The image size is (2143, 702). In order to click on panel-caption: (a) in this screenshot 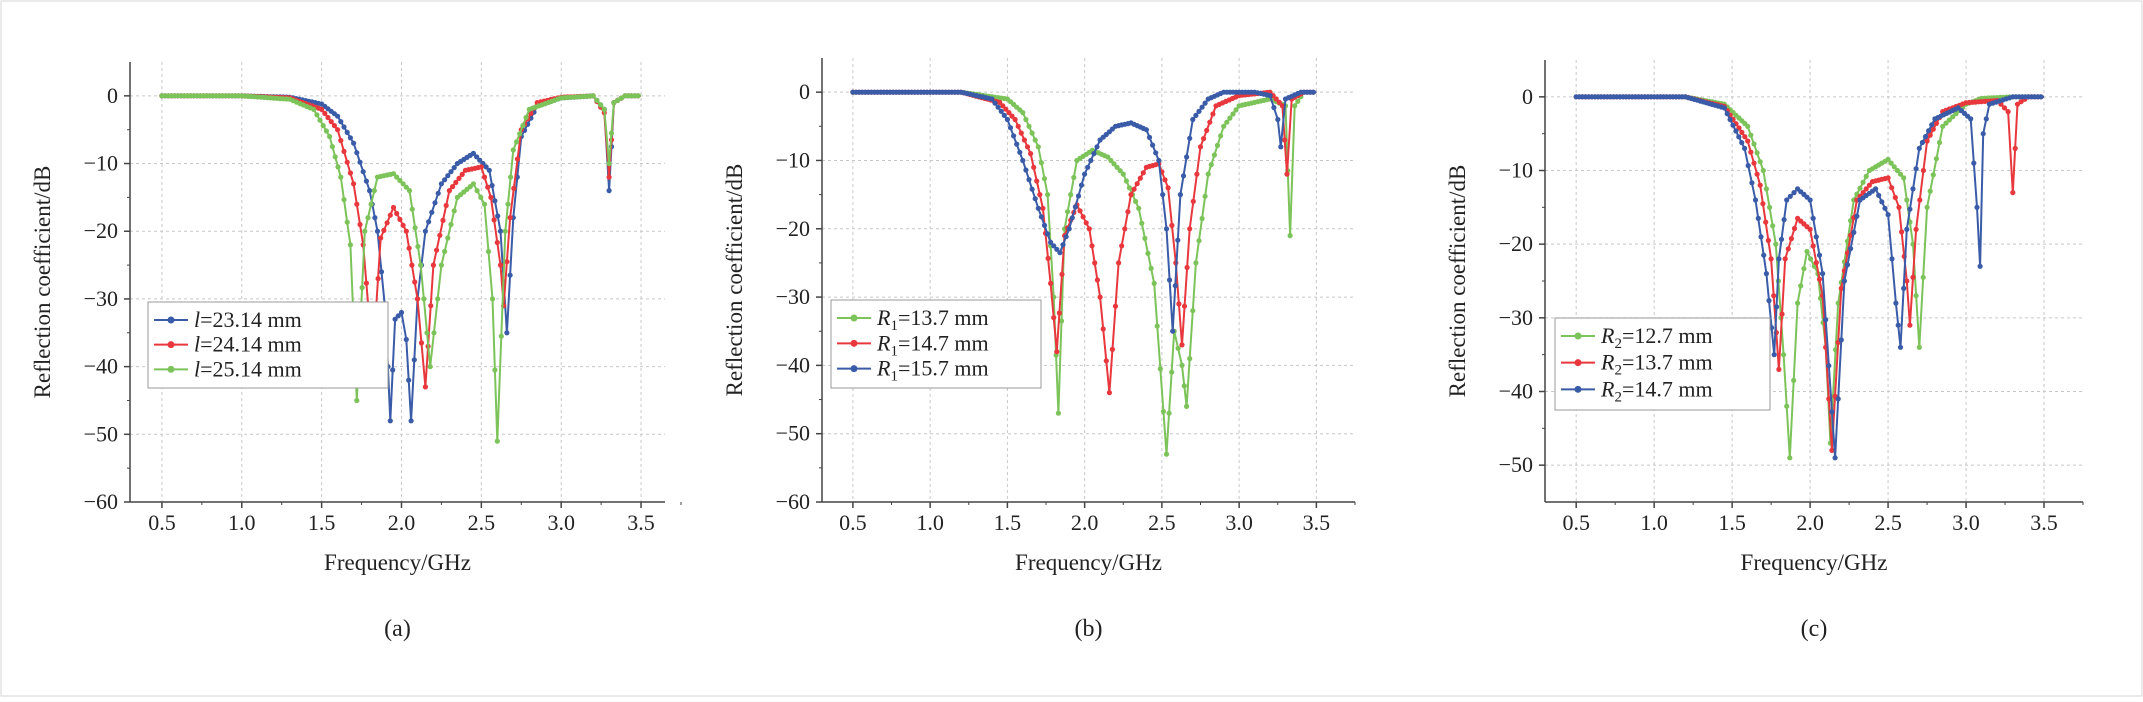, I will do `click(397, 629)`.